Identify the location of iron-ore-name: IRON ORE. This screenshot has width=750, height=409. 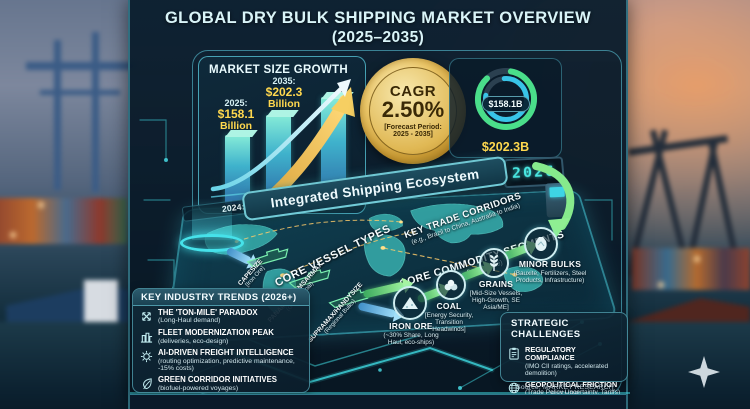
(411, 326).